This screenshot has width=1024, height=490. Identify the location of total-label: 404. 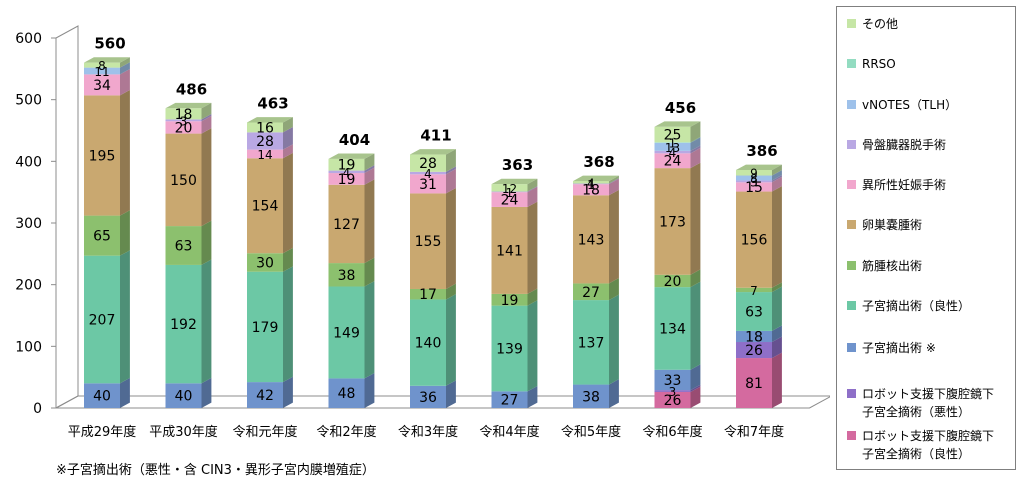
(354, 140).